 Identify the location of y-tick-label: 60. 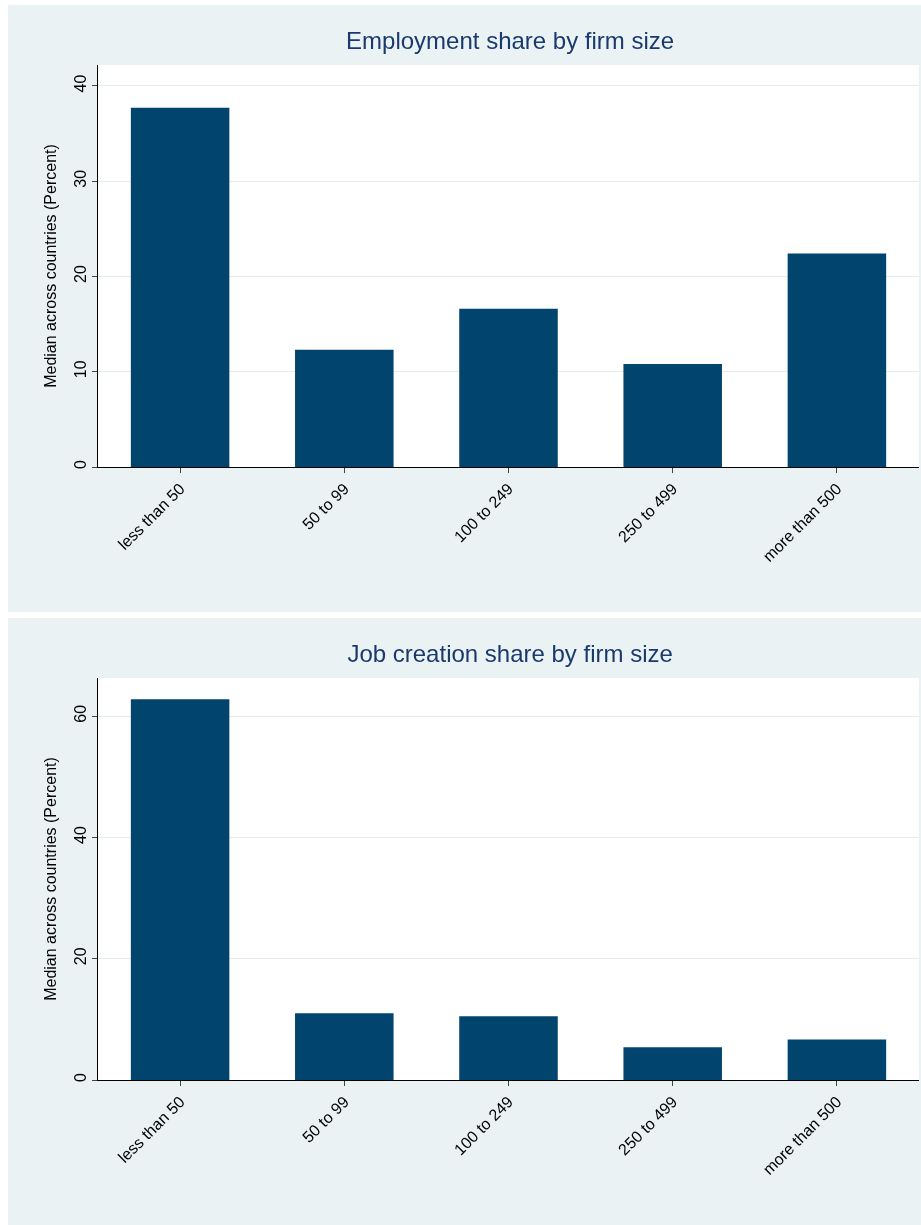
(80, 713).